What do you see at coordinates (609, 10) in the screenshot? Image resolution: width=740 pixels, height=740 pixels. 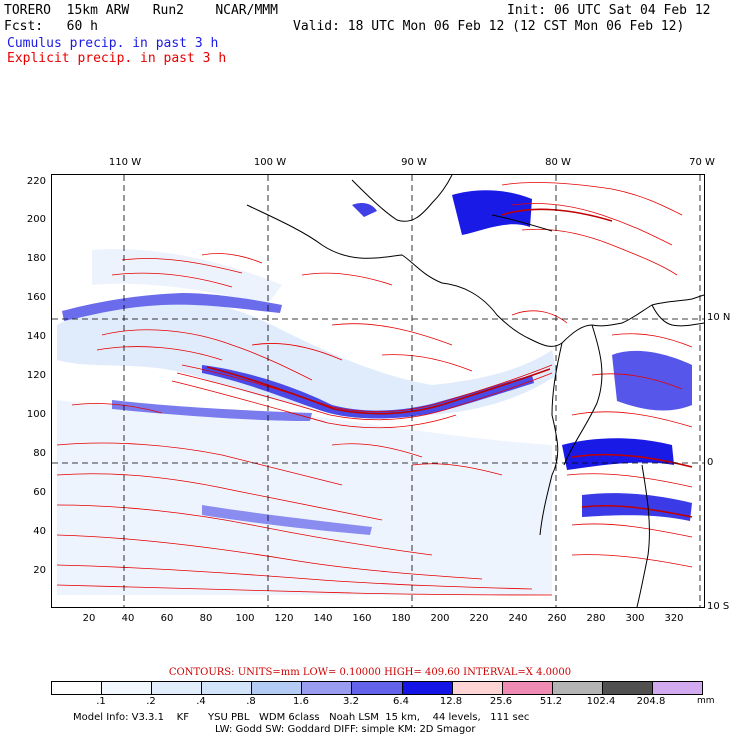 I see `init-time: Init: 06 UTC Sat 04 Feb 12` at bounding box center [609, 10].